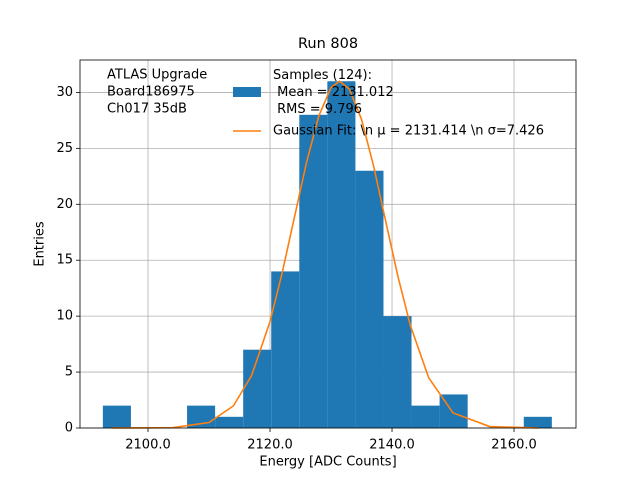 The height and width of the screenshot is (480, 640). I want to click on chart-title: Run 808, so click(328, 44).